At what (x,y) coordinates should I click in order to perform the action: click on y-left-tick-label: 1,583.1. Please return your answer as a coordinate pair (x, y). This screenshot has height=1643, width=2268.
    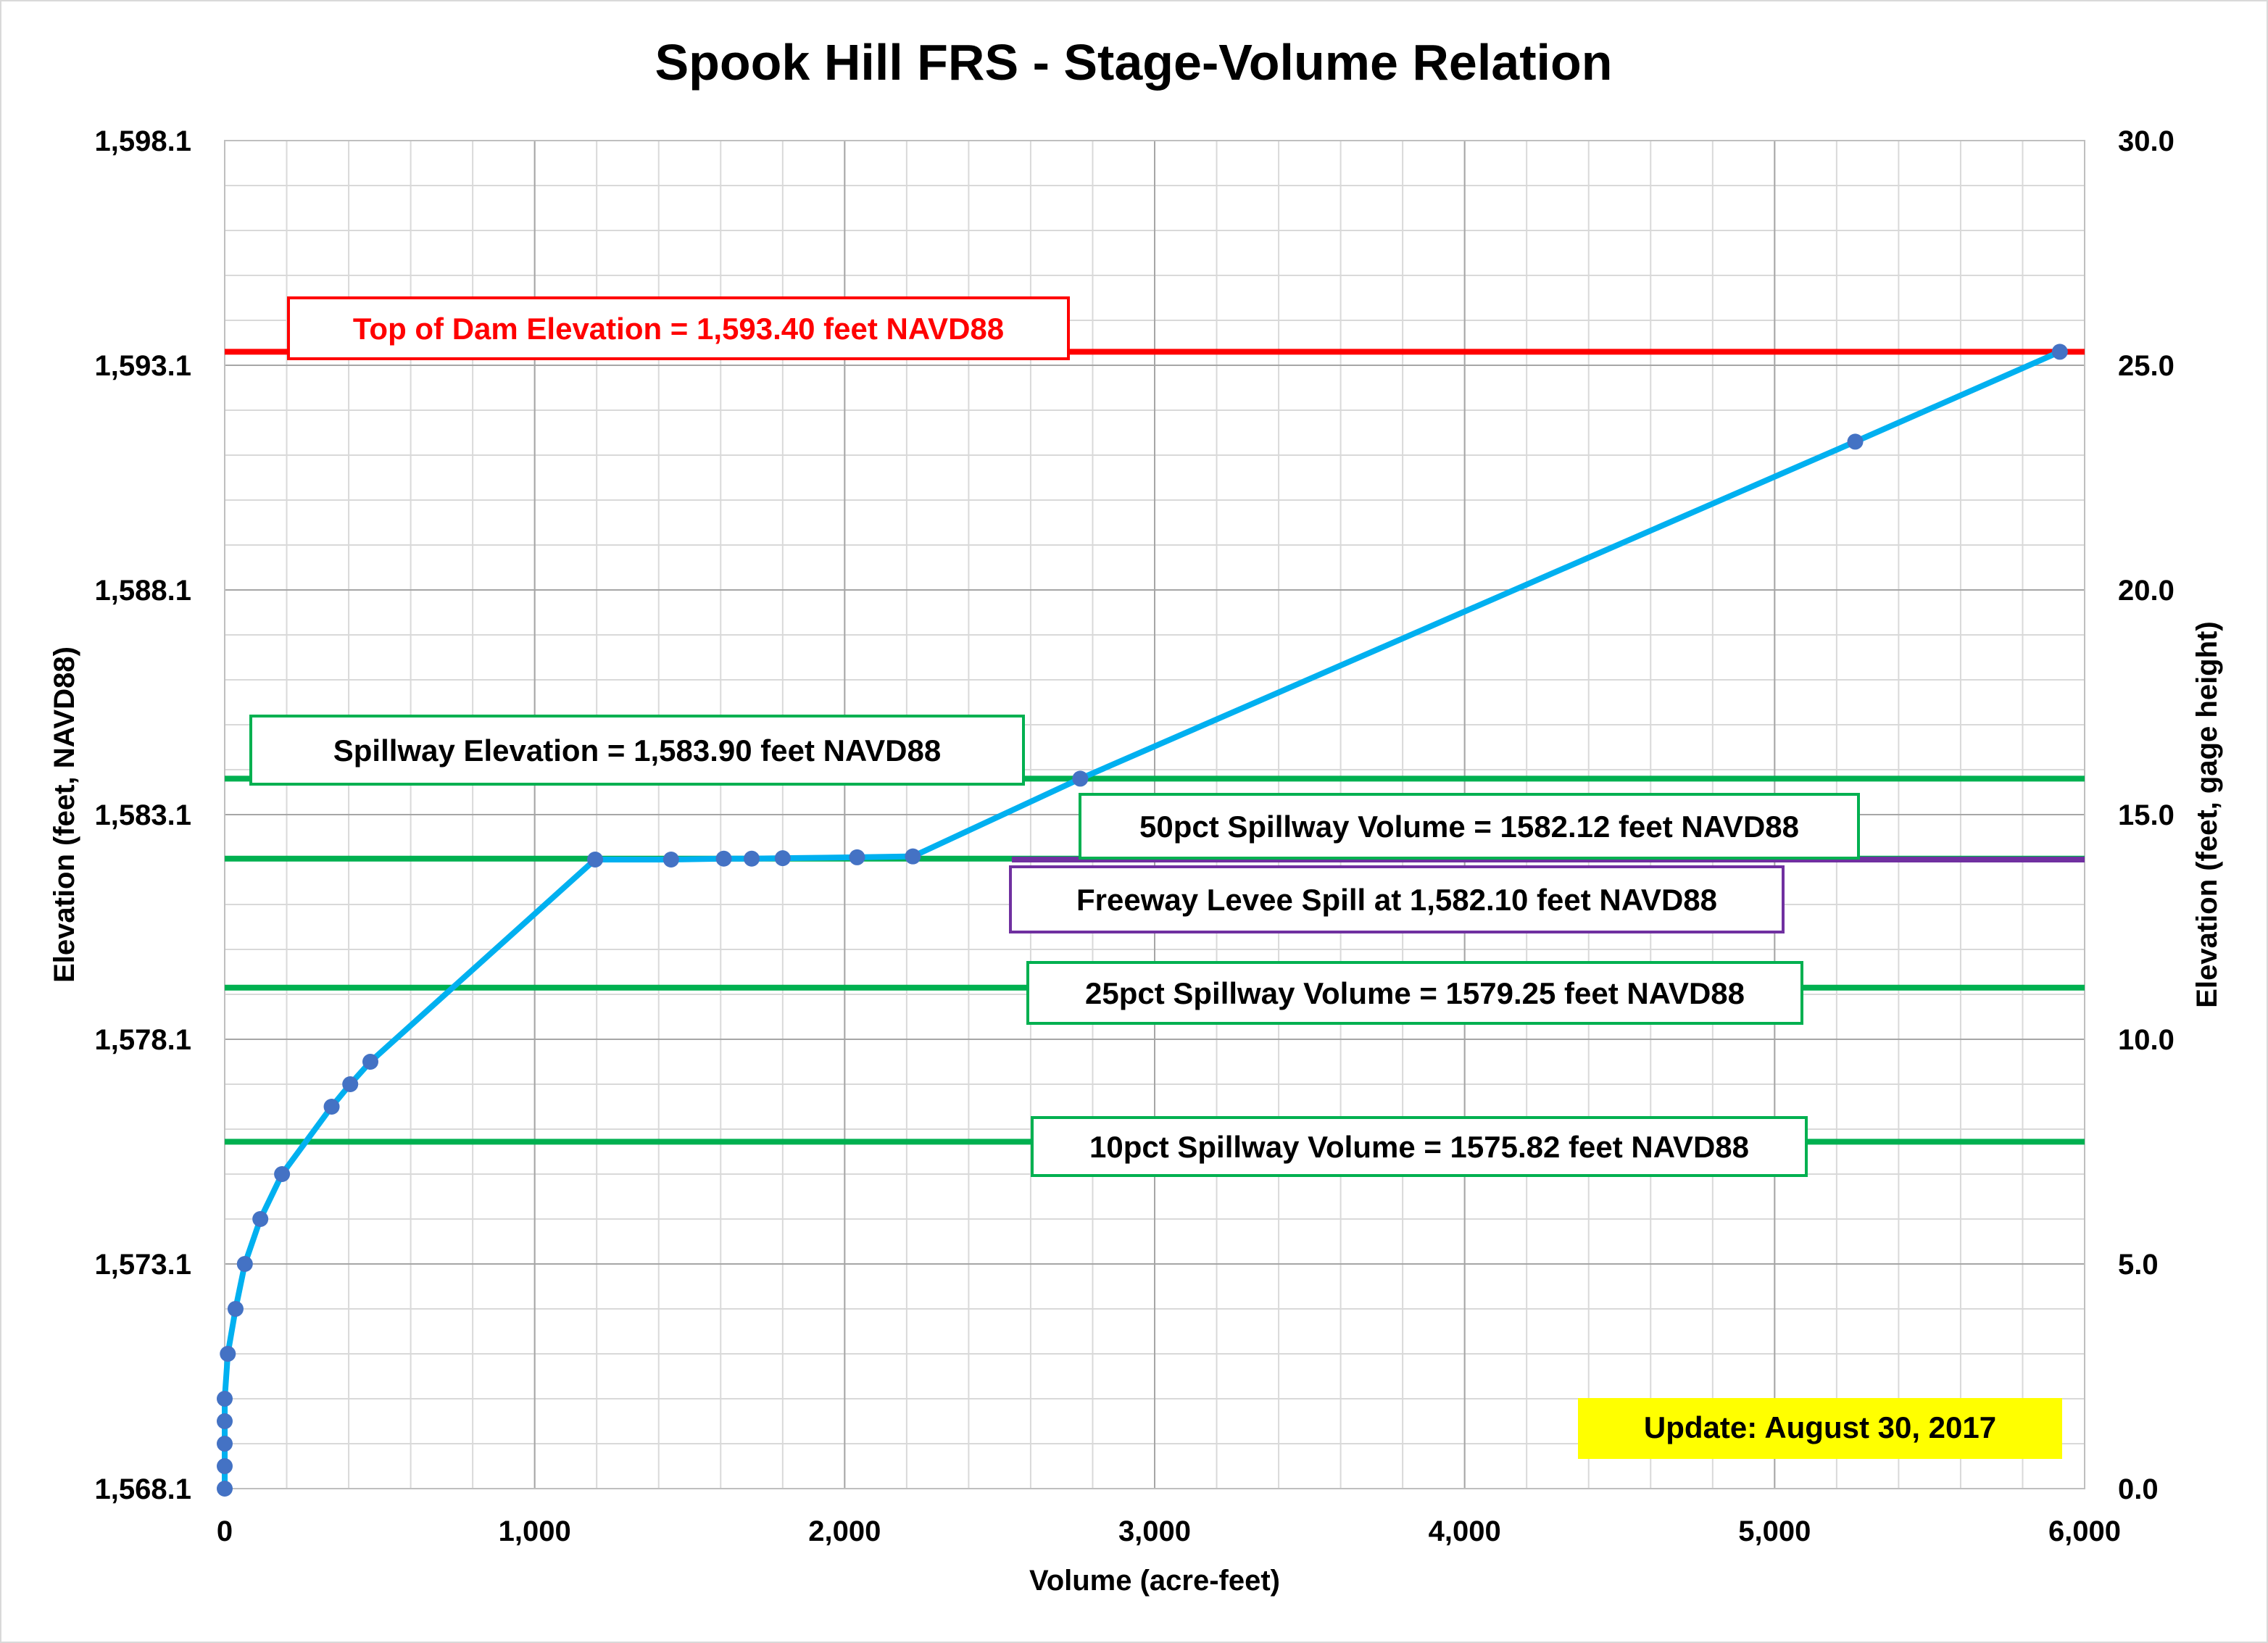
    Looking at the image, I should click on (143, 815).